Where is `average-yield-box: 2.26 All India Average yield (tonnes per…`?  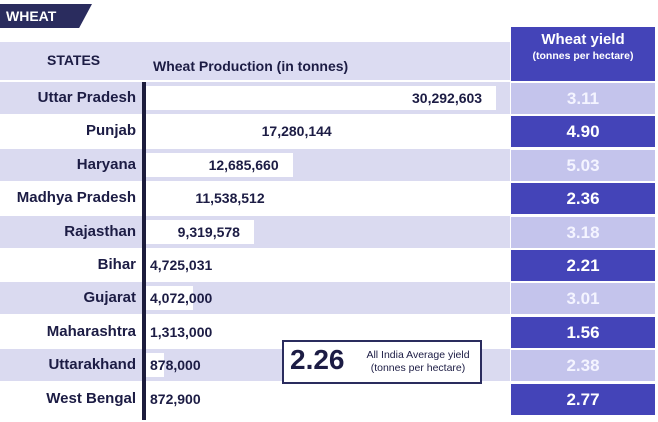 average-yield-box: 2.26 All India Average yield (tonnes per… is located at coordinates (382, 362).